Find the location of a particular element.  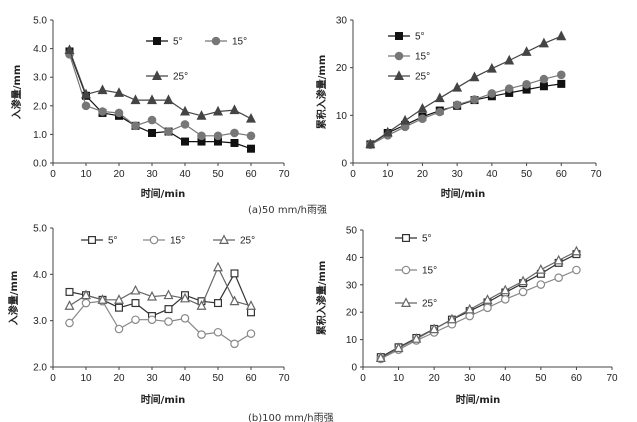

y-tick-label: 30 is located at coordinates (342, 21).